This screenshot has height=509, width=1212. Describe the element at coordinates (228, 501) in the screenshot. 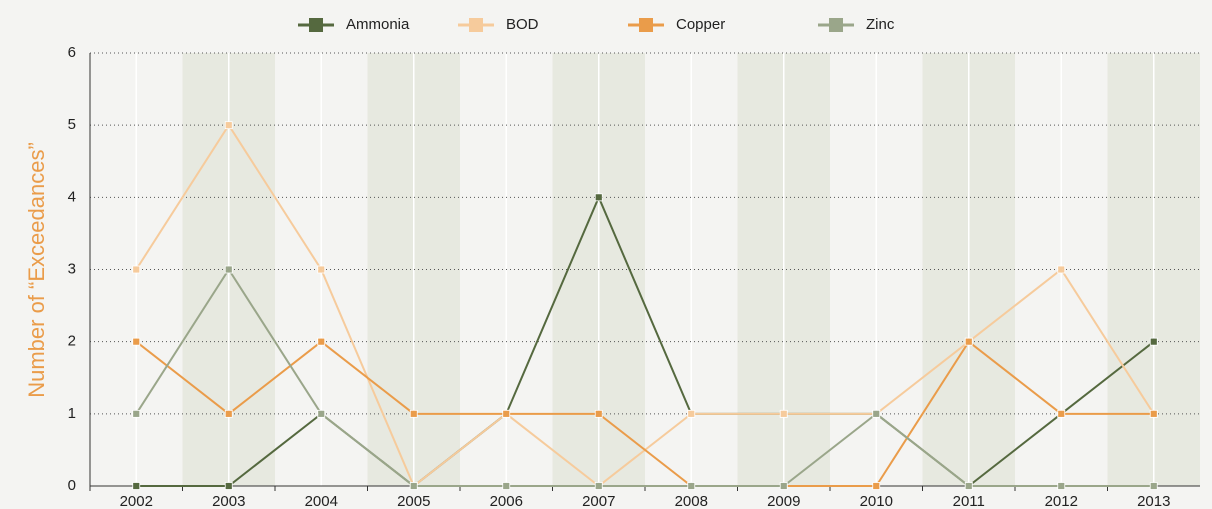

I see `x-tick-label: 2003` at that location.